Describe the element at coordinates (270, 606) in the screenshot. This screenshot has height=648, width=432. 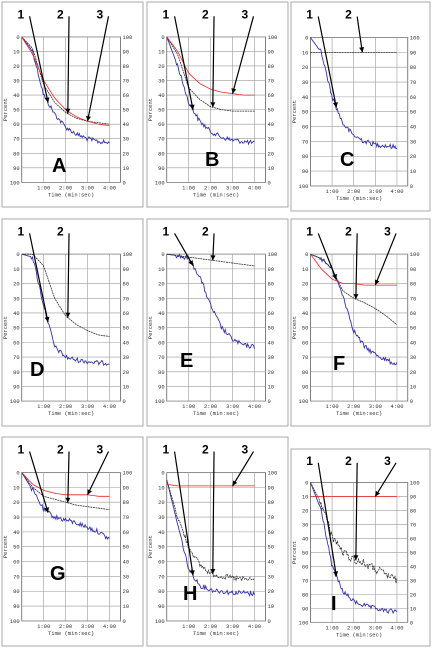
I see `y-right-tick-label: 10` at that location.